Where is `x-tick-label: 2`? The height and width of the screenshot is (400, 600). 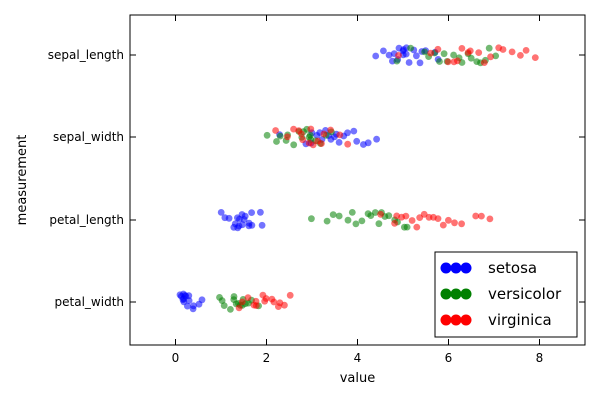
x-tick-label: 2 is located at coordinates (267, 358).